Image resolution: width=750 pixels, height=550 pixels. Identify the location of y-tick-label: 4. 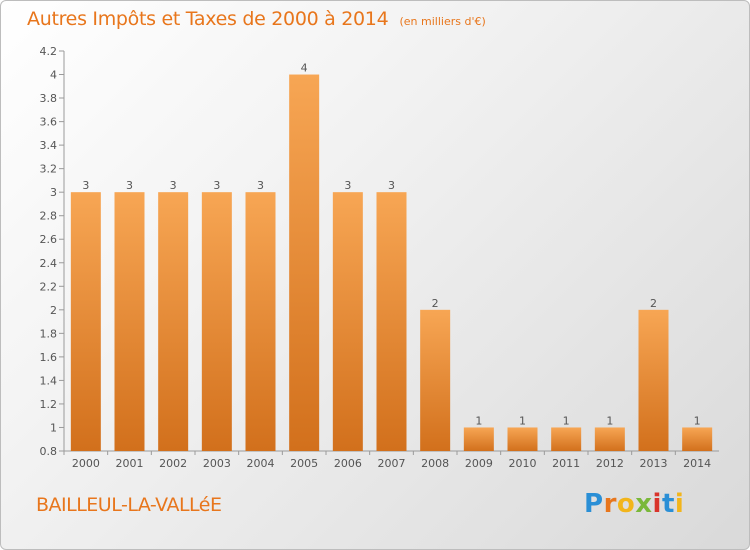
(53, 75).